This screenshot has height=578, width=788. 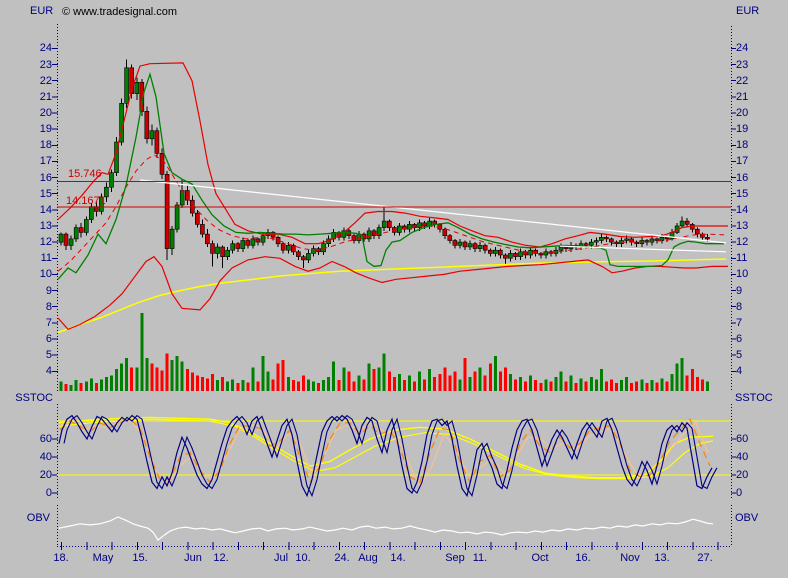 What do you see at coordinates (103, 558) in the screenshot?
I see `x-axis-date-label: May` at bounding box center [103, 558].